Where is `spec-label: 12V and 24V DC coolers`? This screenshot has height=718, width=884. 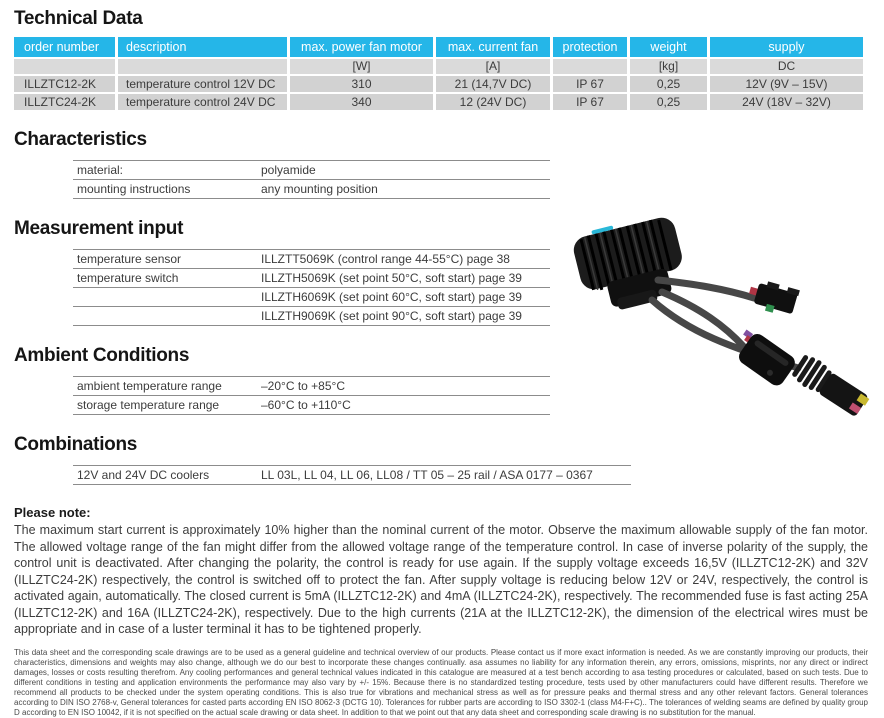 spec-label: 12V and 24V DC coolers is located at coordinates (143, 475).